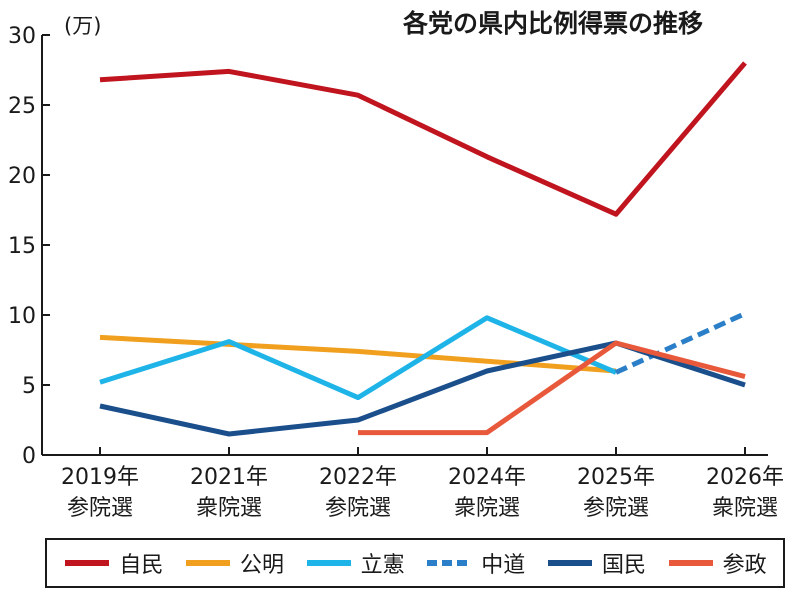  What do you see at coordinates (382, 565) in the screenshot?
I see `legend-label: 立憲` at bounding box center [382, 565].